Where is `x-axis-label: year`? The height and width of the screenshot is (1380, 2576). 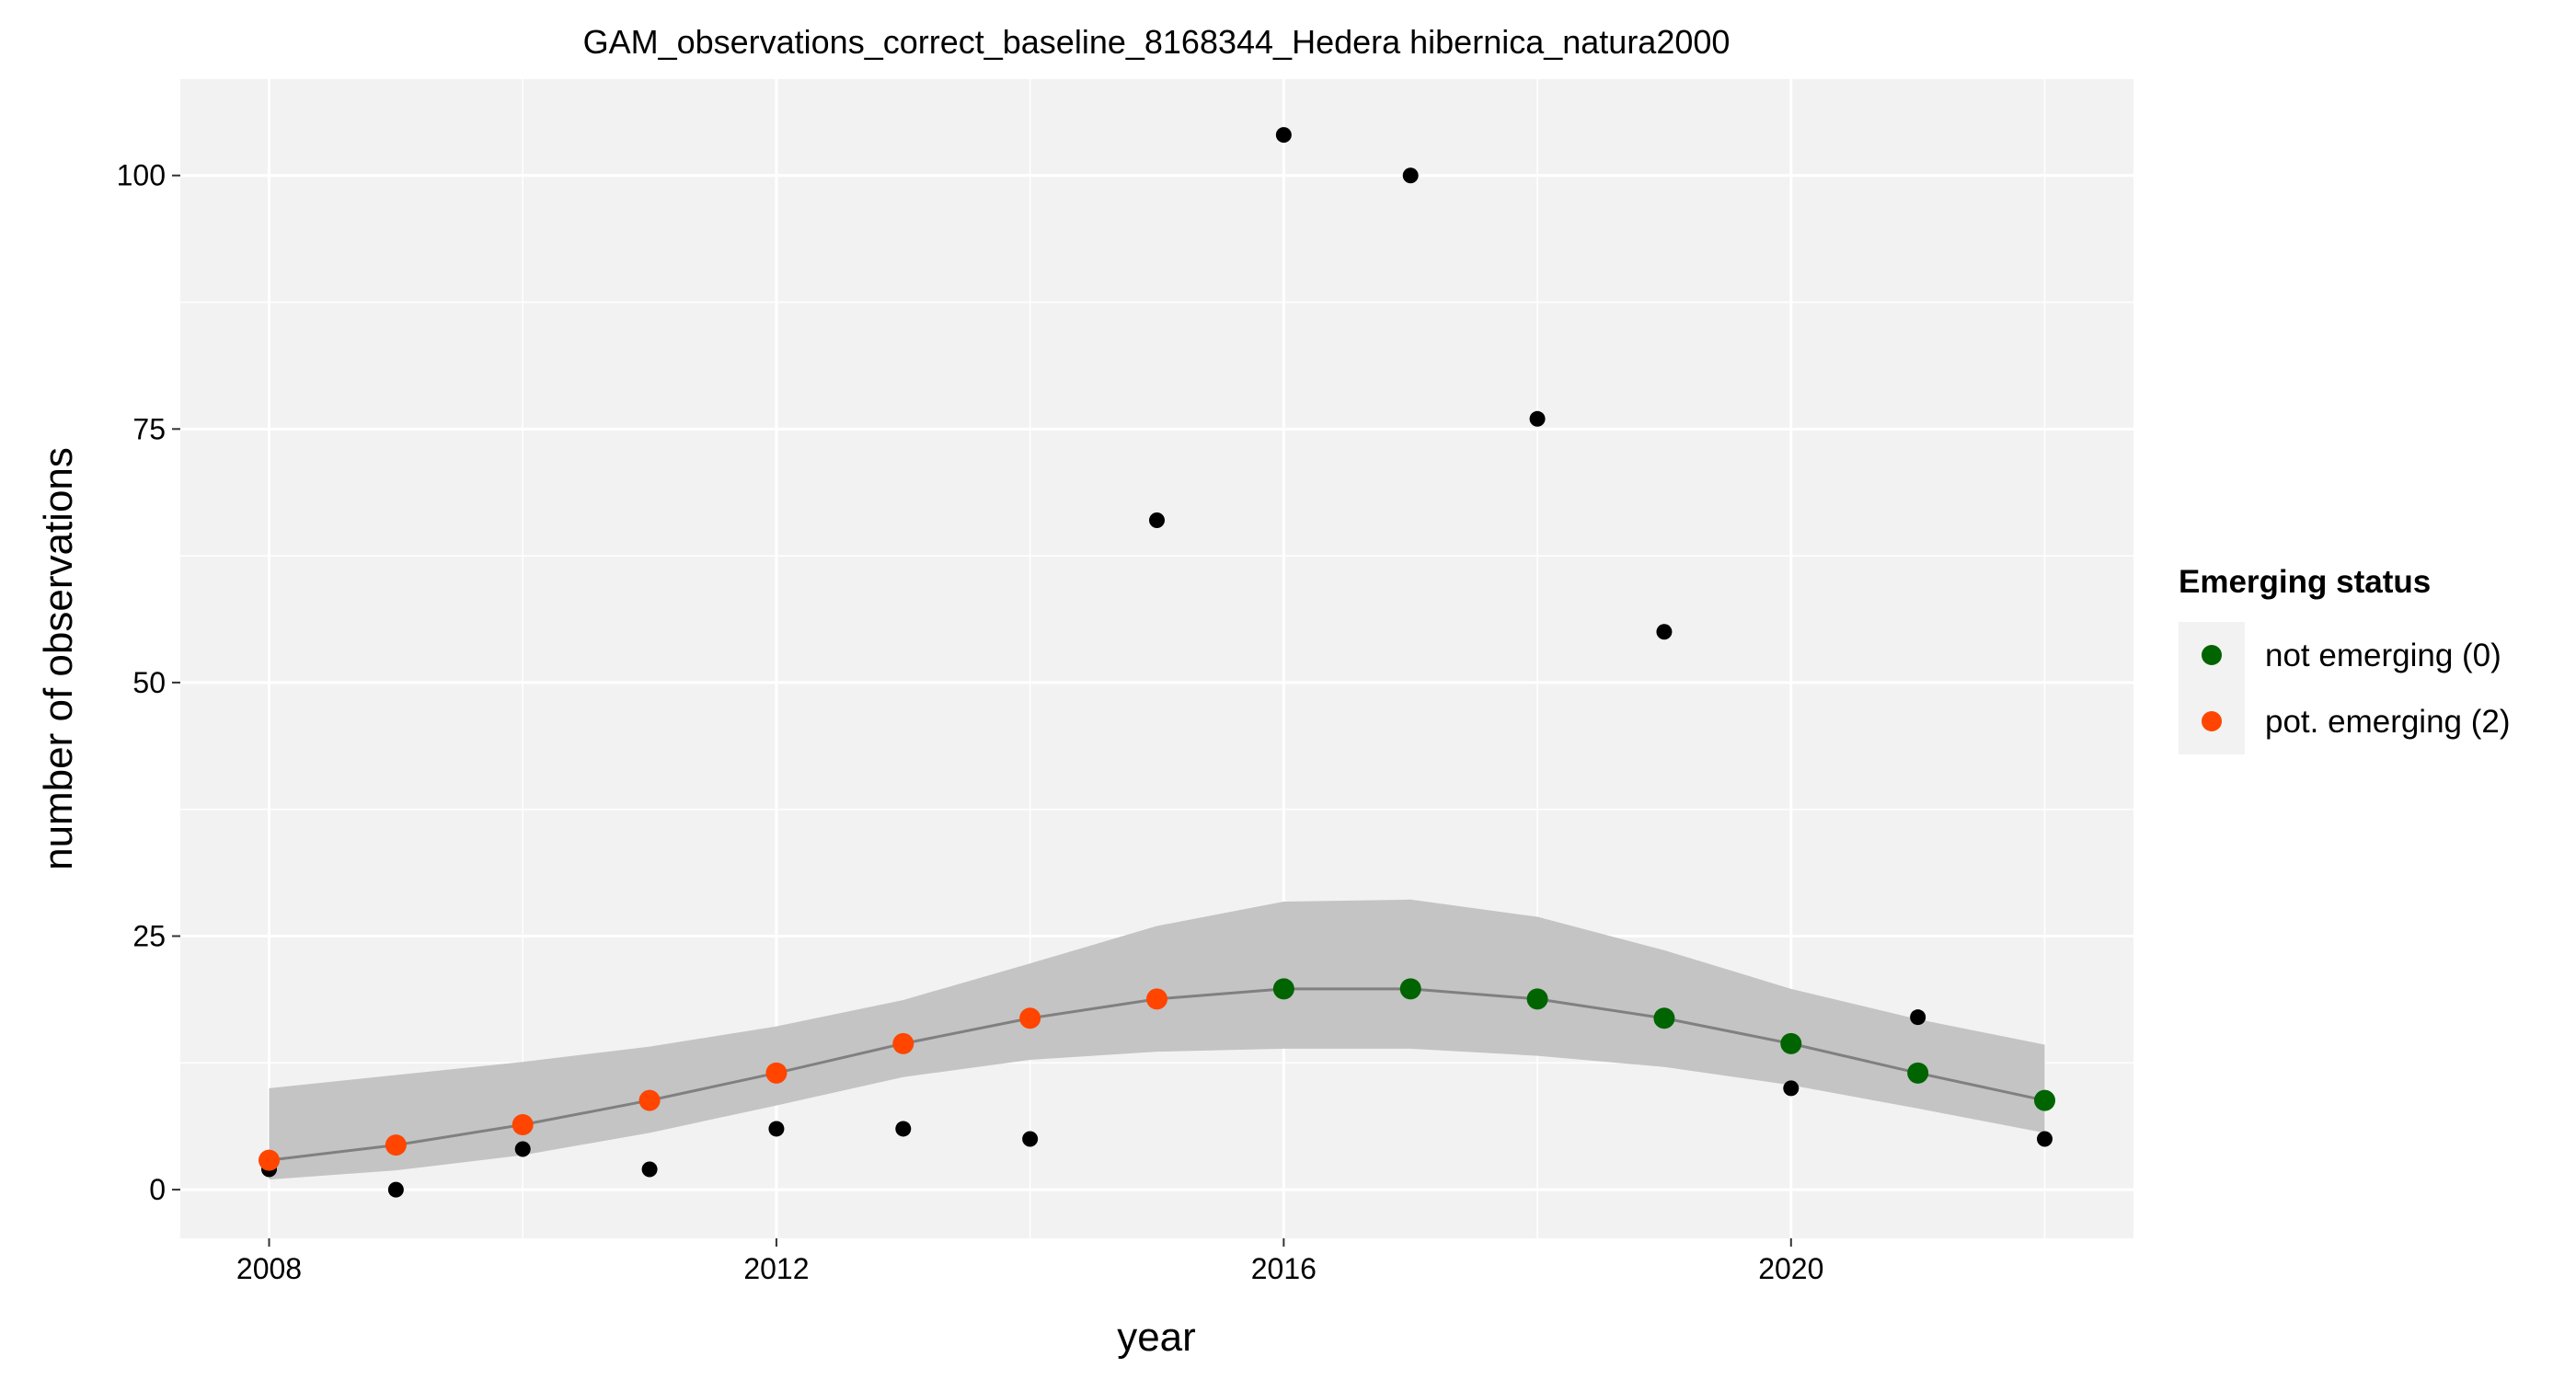
x-axis-label: year is located at coordinates (1156, 1337).